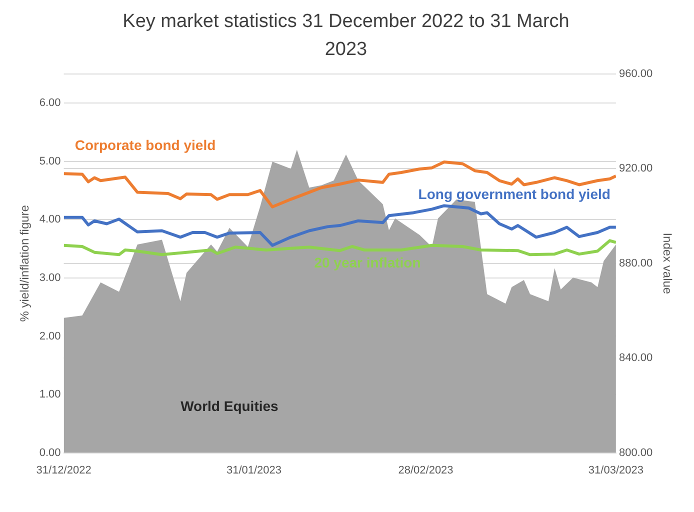  Describe the element at coordinates (229, 406) in the screenshot. I see `series-label: World Equities` at that location.